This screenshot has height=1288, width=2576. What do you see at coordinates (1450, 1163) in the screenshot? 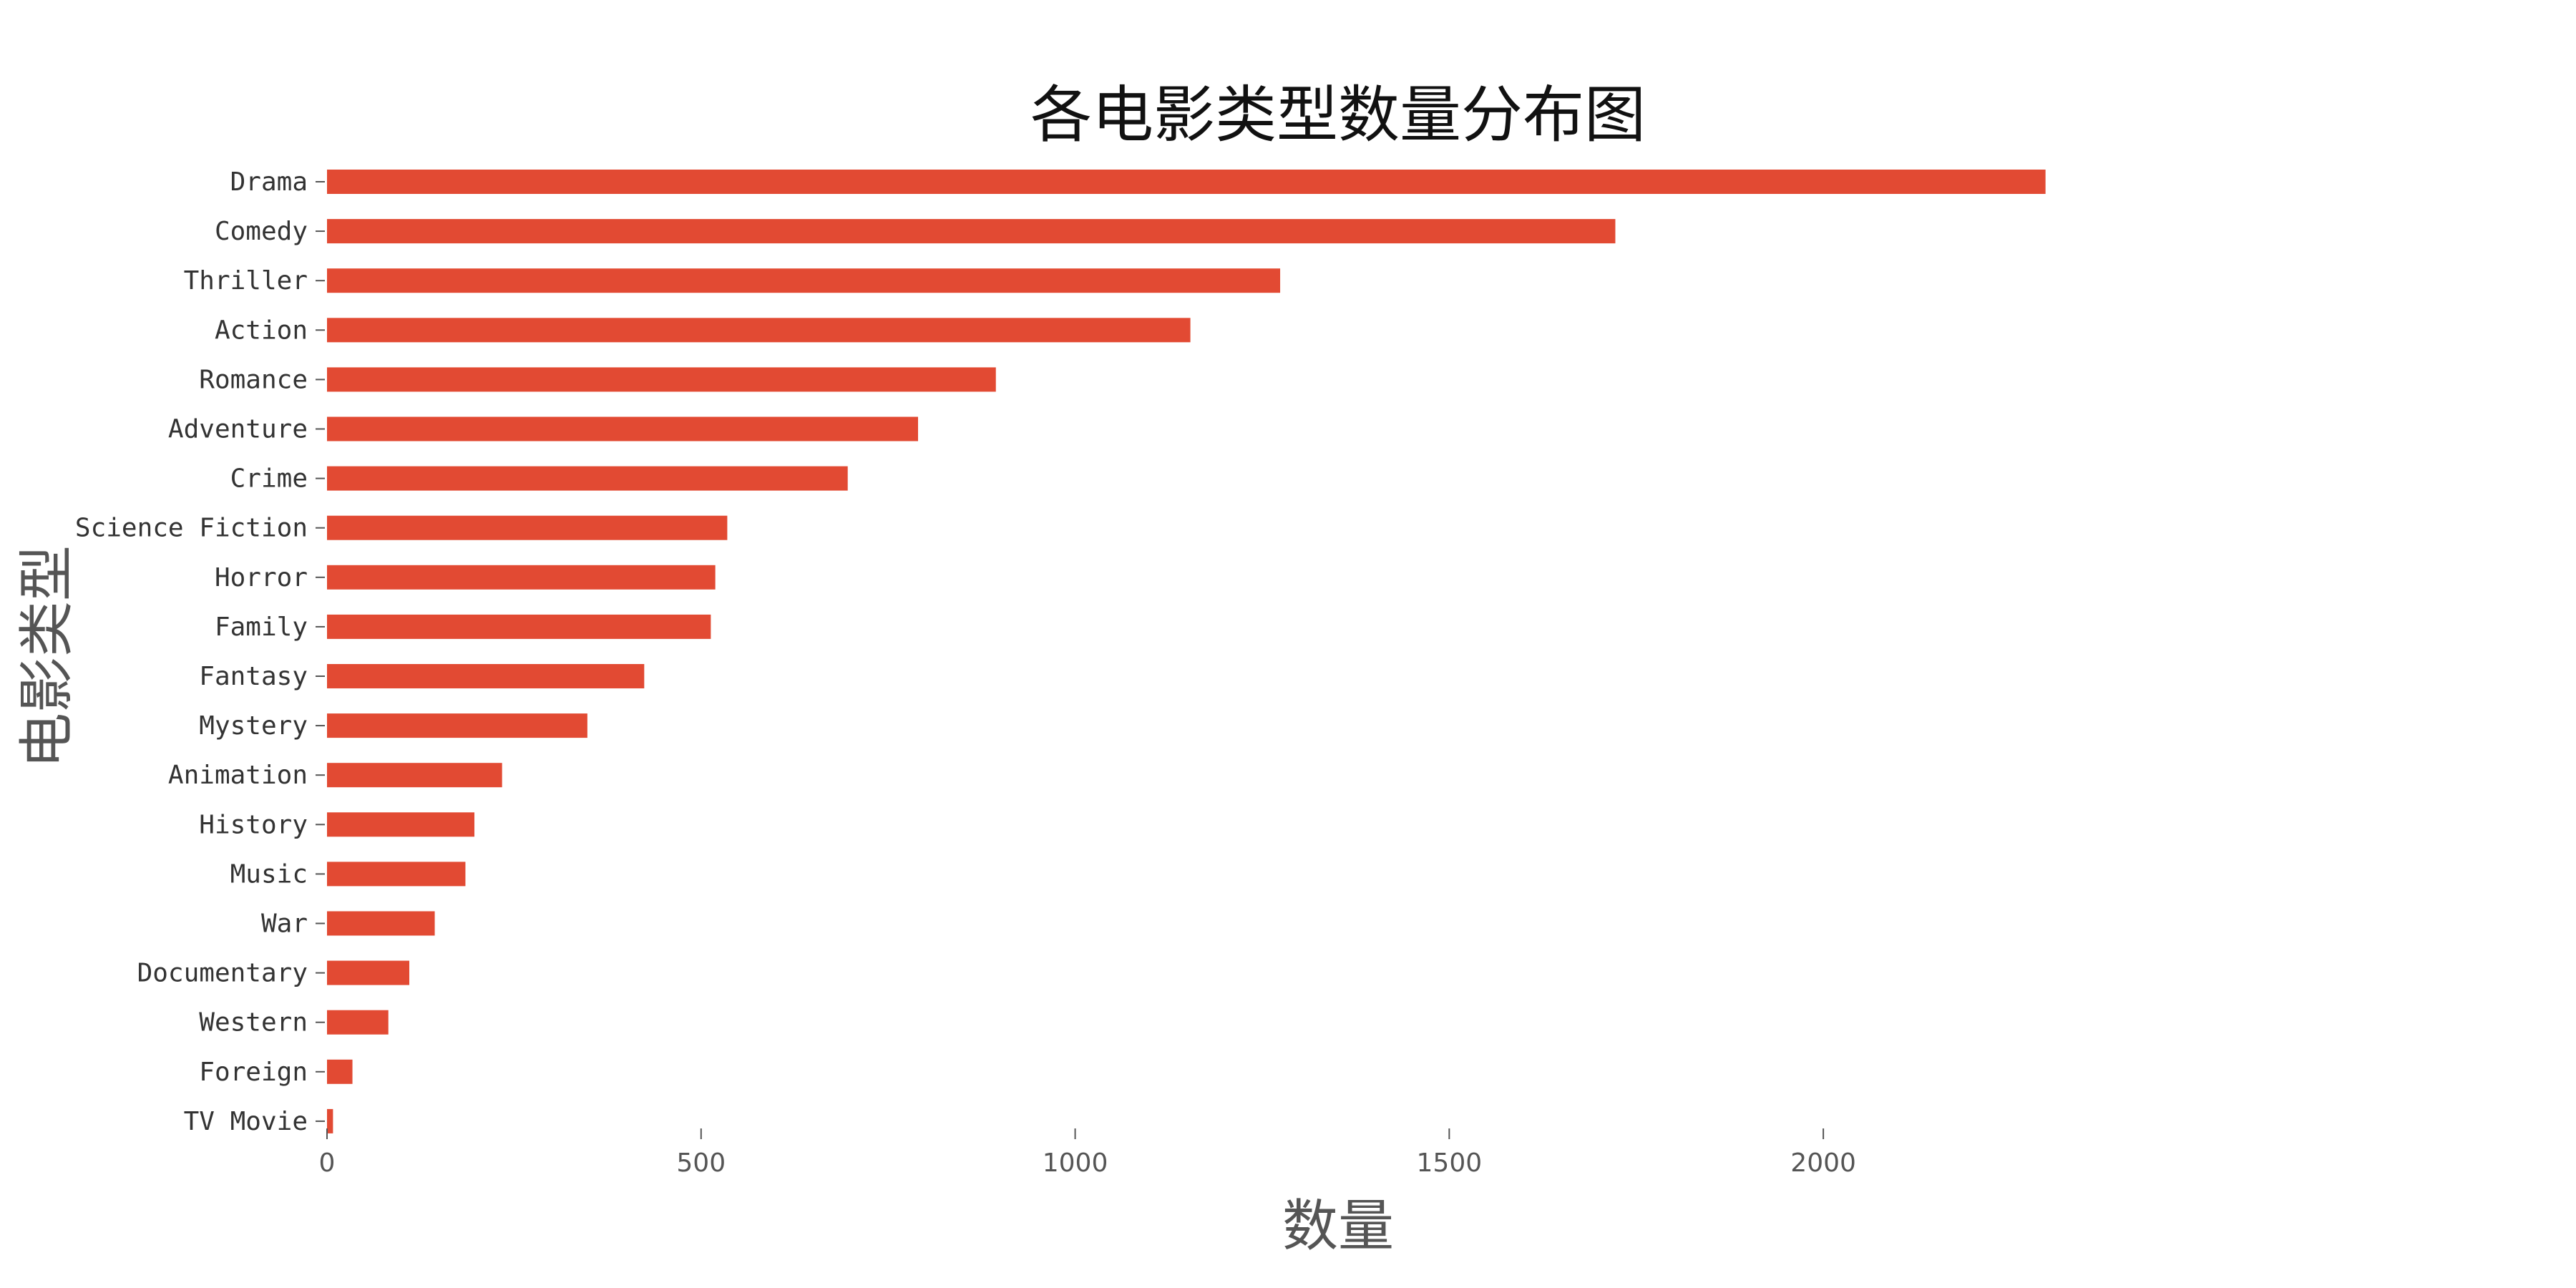
I see `x-tick-label: 1500` at bounding box center [1450, 1163].